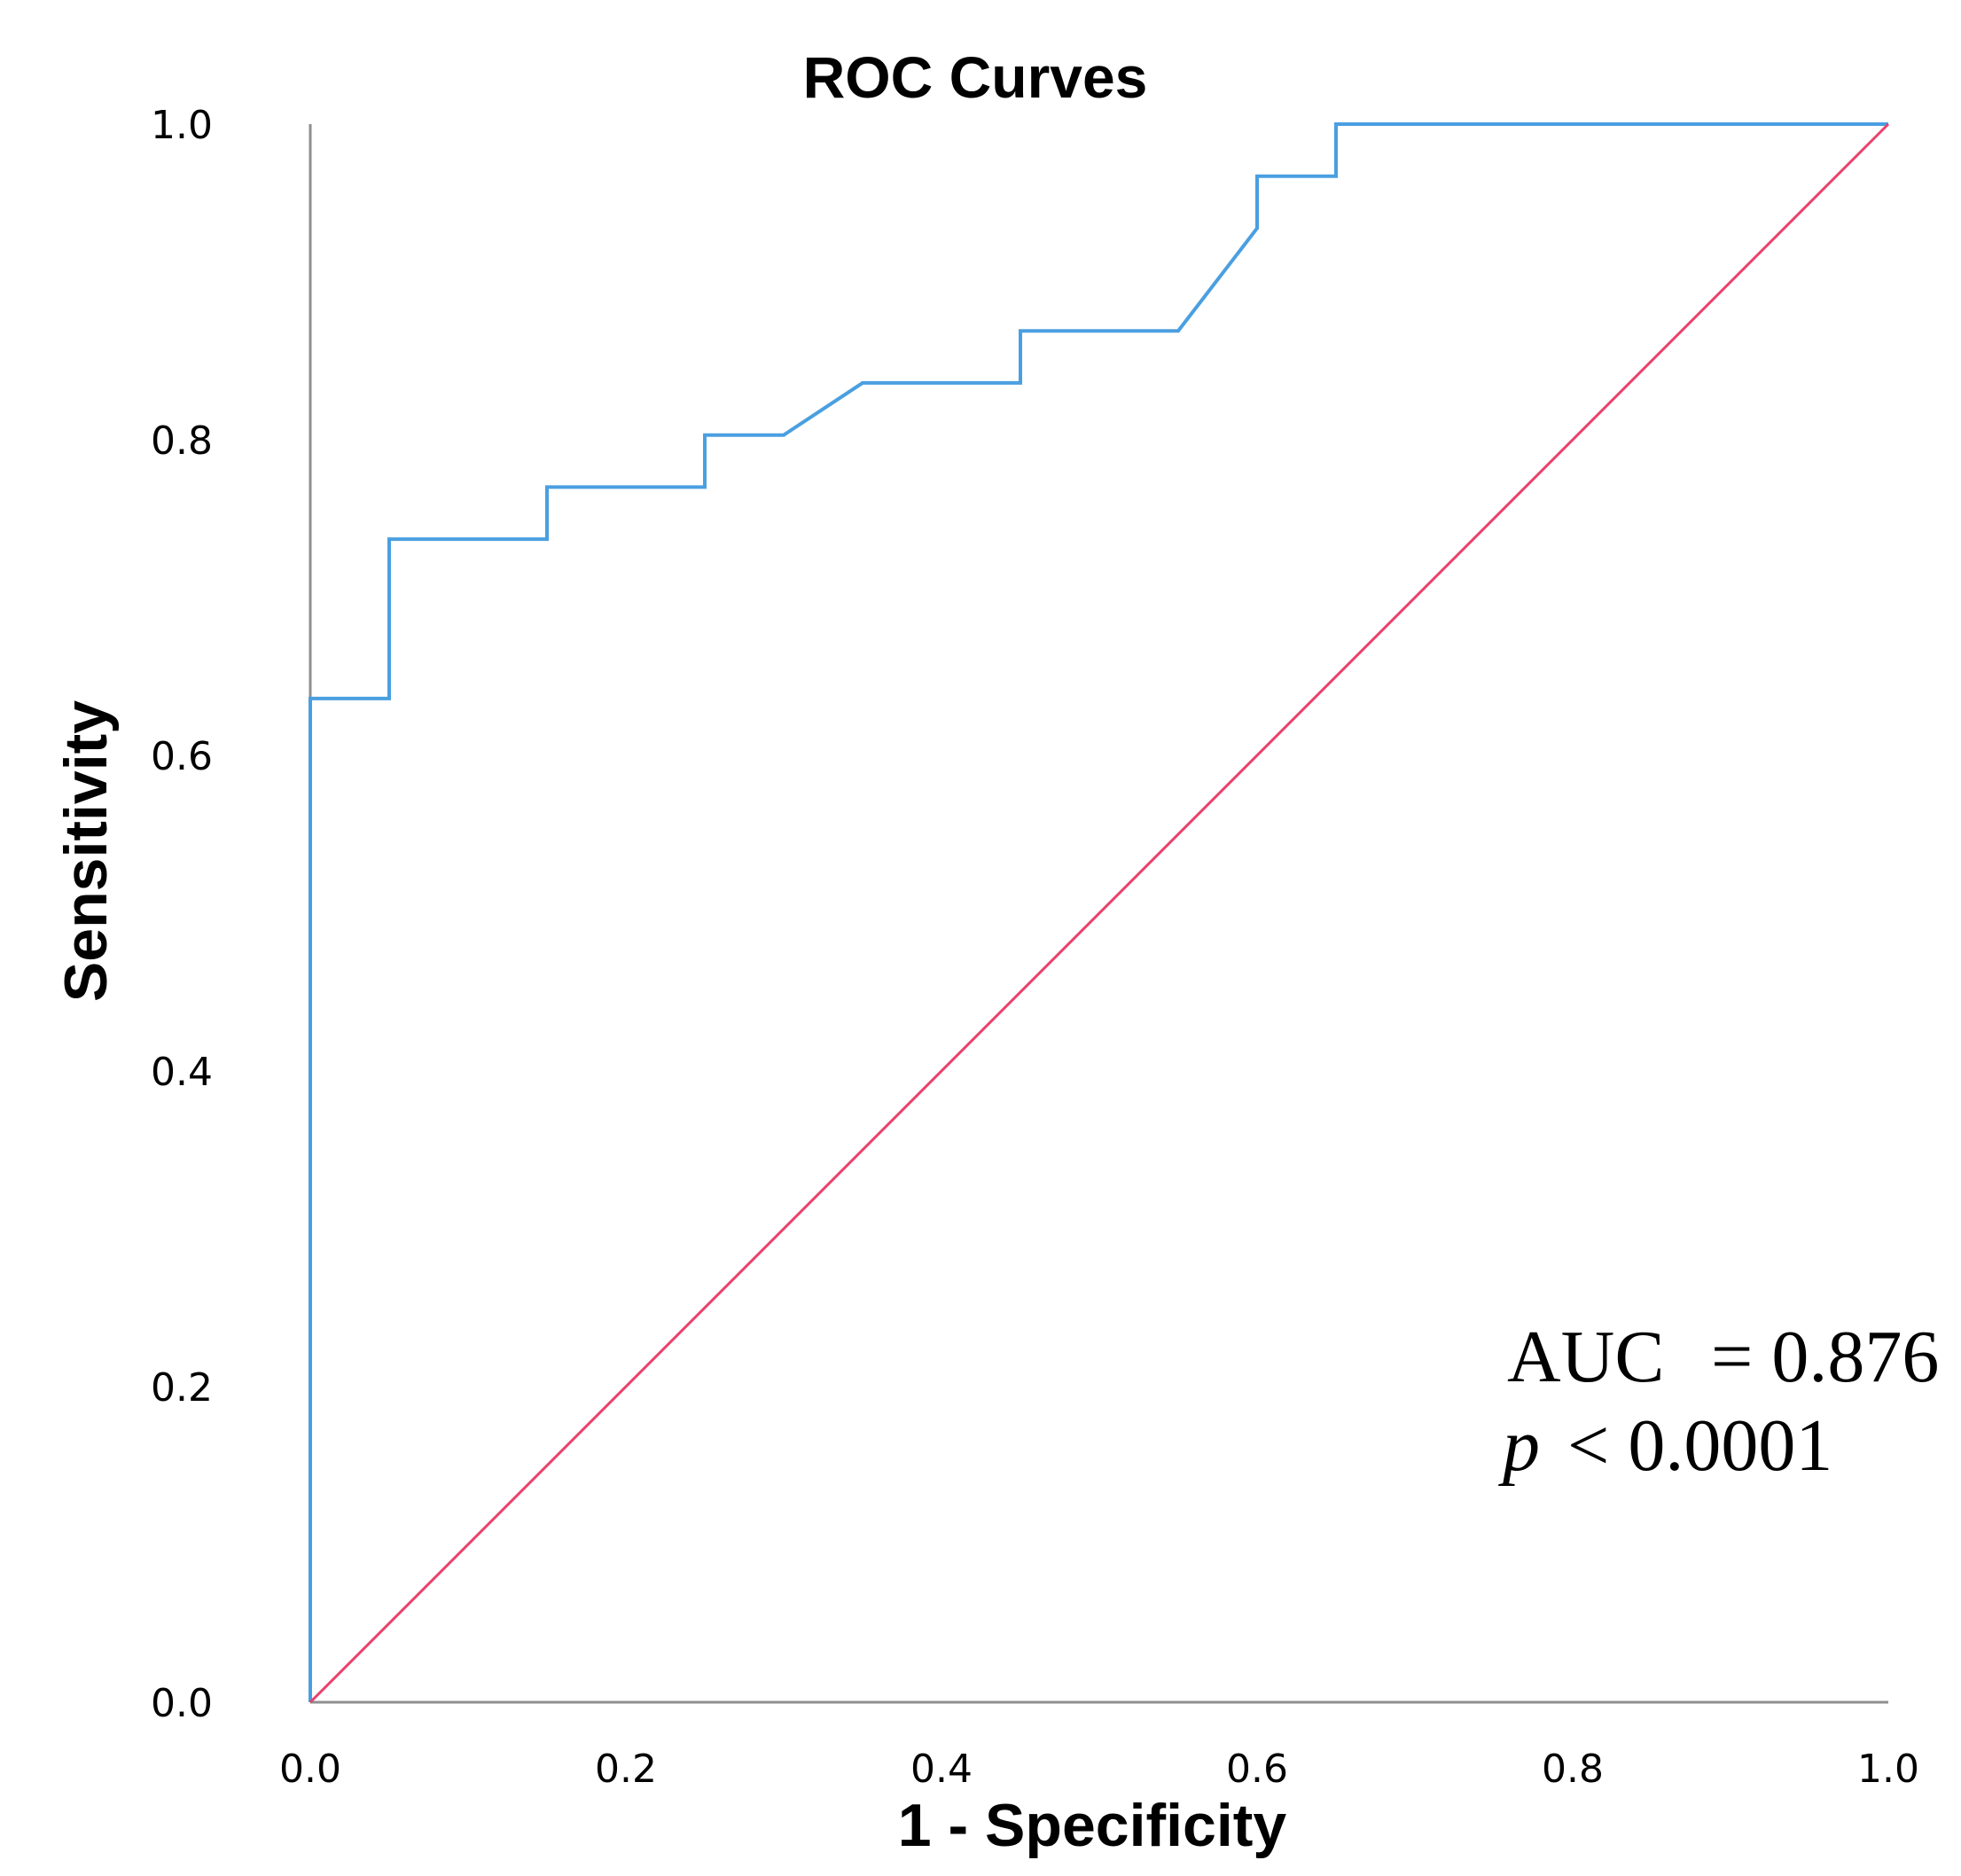  Describe the element at coordinates (1519, 1445) in the screenshot. I see `p-label: p` at that location.